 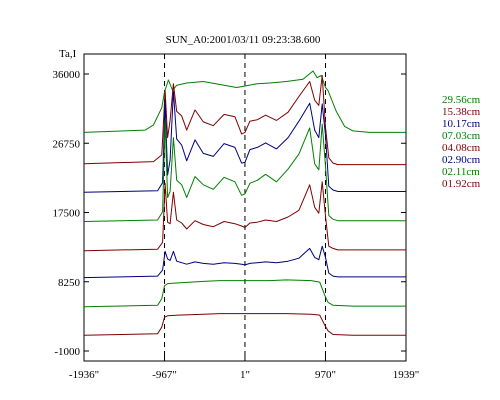 I want to click on y-axis-label: Ta,I, so click(x=68, y=54).